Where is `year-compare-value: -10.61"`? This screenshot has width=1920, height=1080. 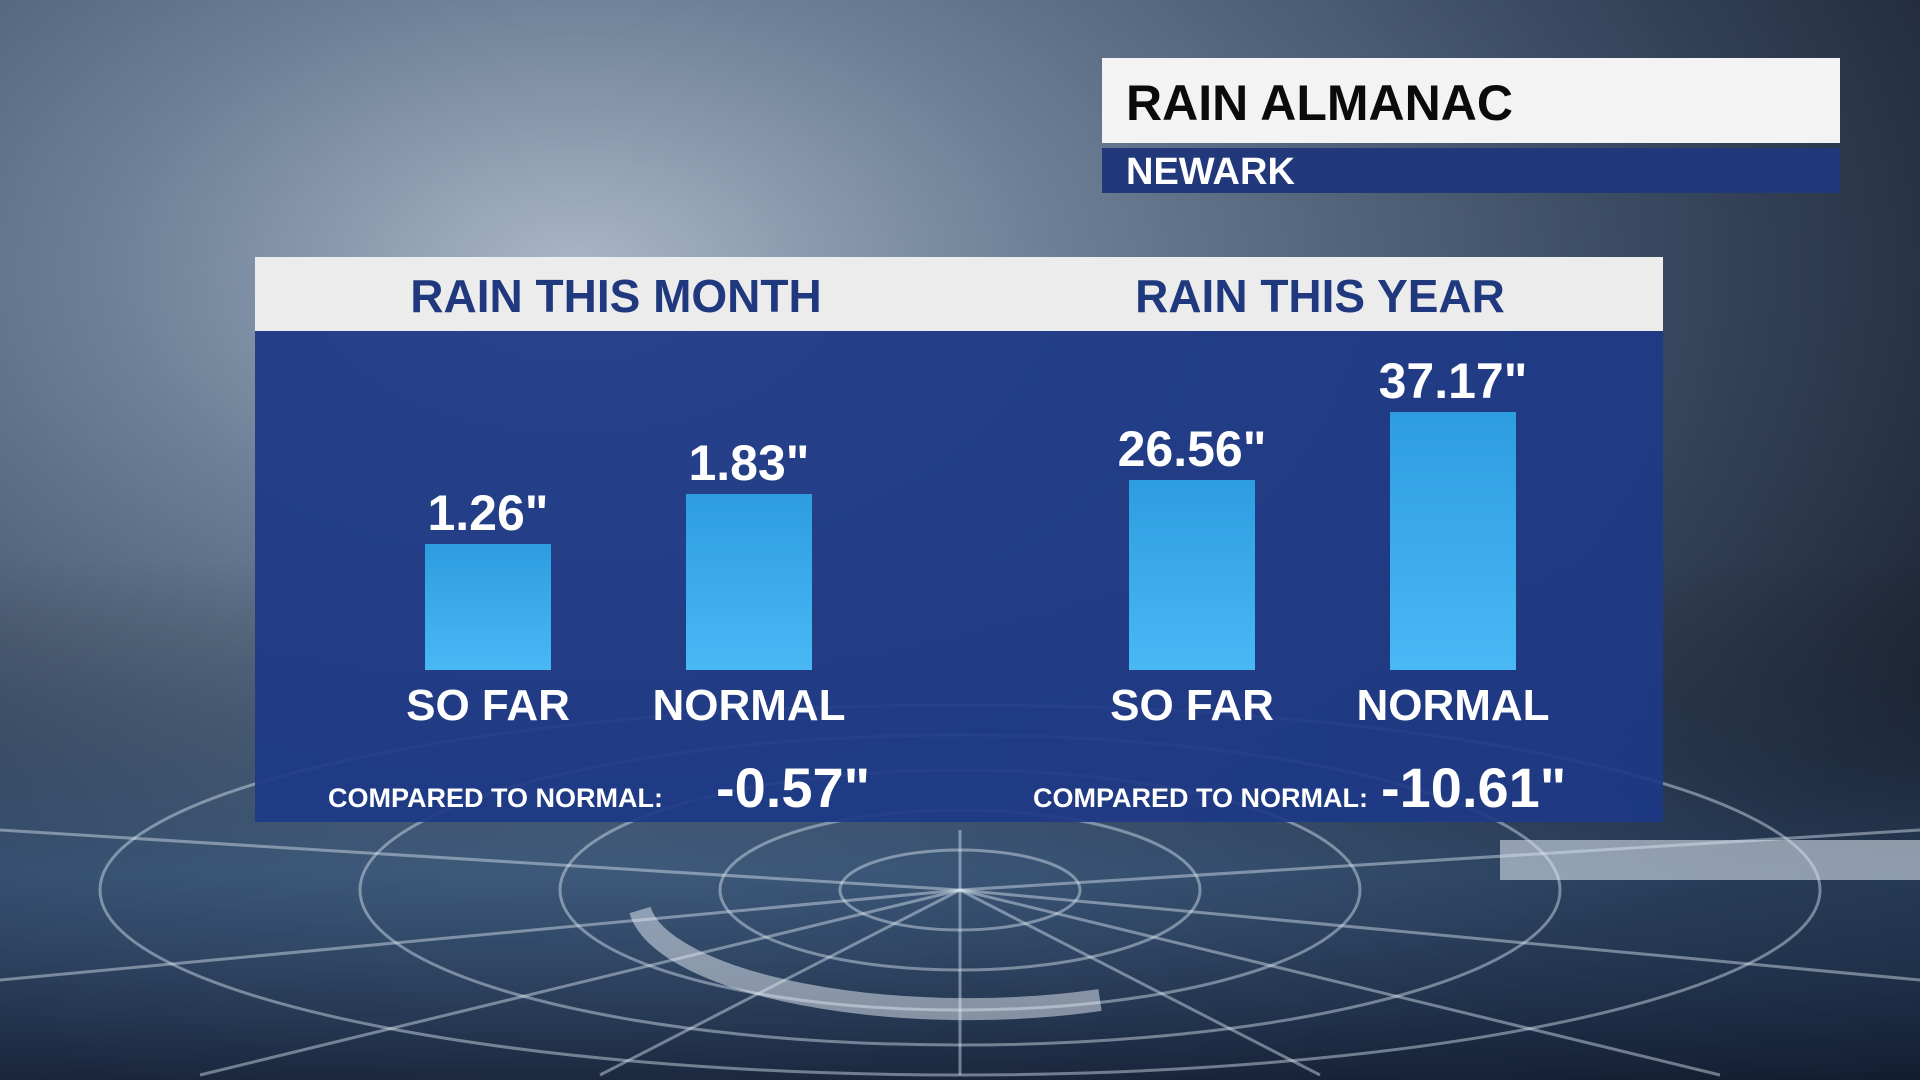
year-compare-value: -10.61" is located at coordinates (1474, 787).